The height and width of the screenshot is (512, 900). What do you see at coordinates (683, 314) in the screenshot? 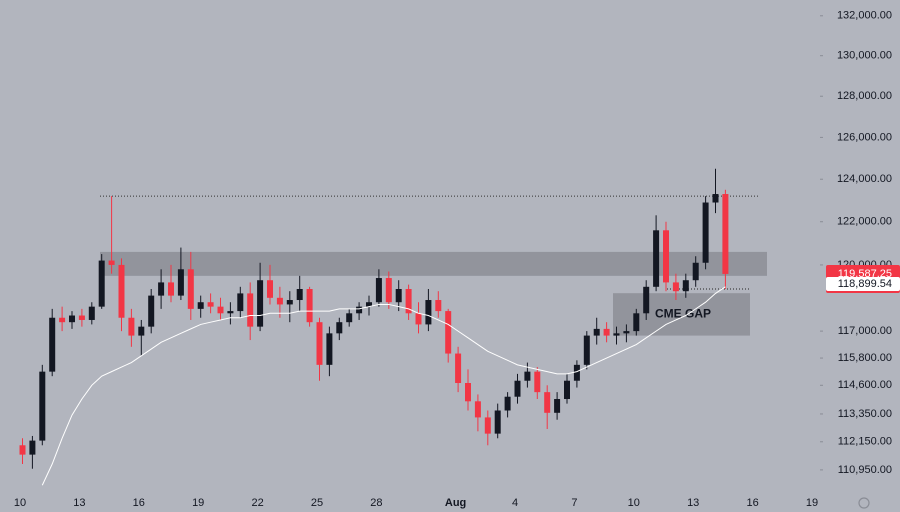
I see `cme-gap-label: CME GAP` at bounding box center [683, 314].